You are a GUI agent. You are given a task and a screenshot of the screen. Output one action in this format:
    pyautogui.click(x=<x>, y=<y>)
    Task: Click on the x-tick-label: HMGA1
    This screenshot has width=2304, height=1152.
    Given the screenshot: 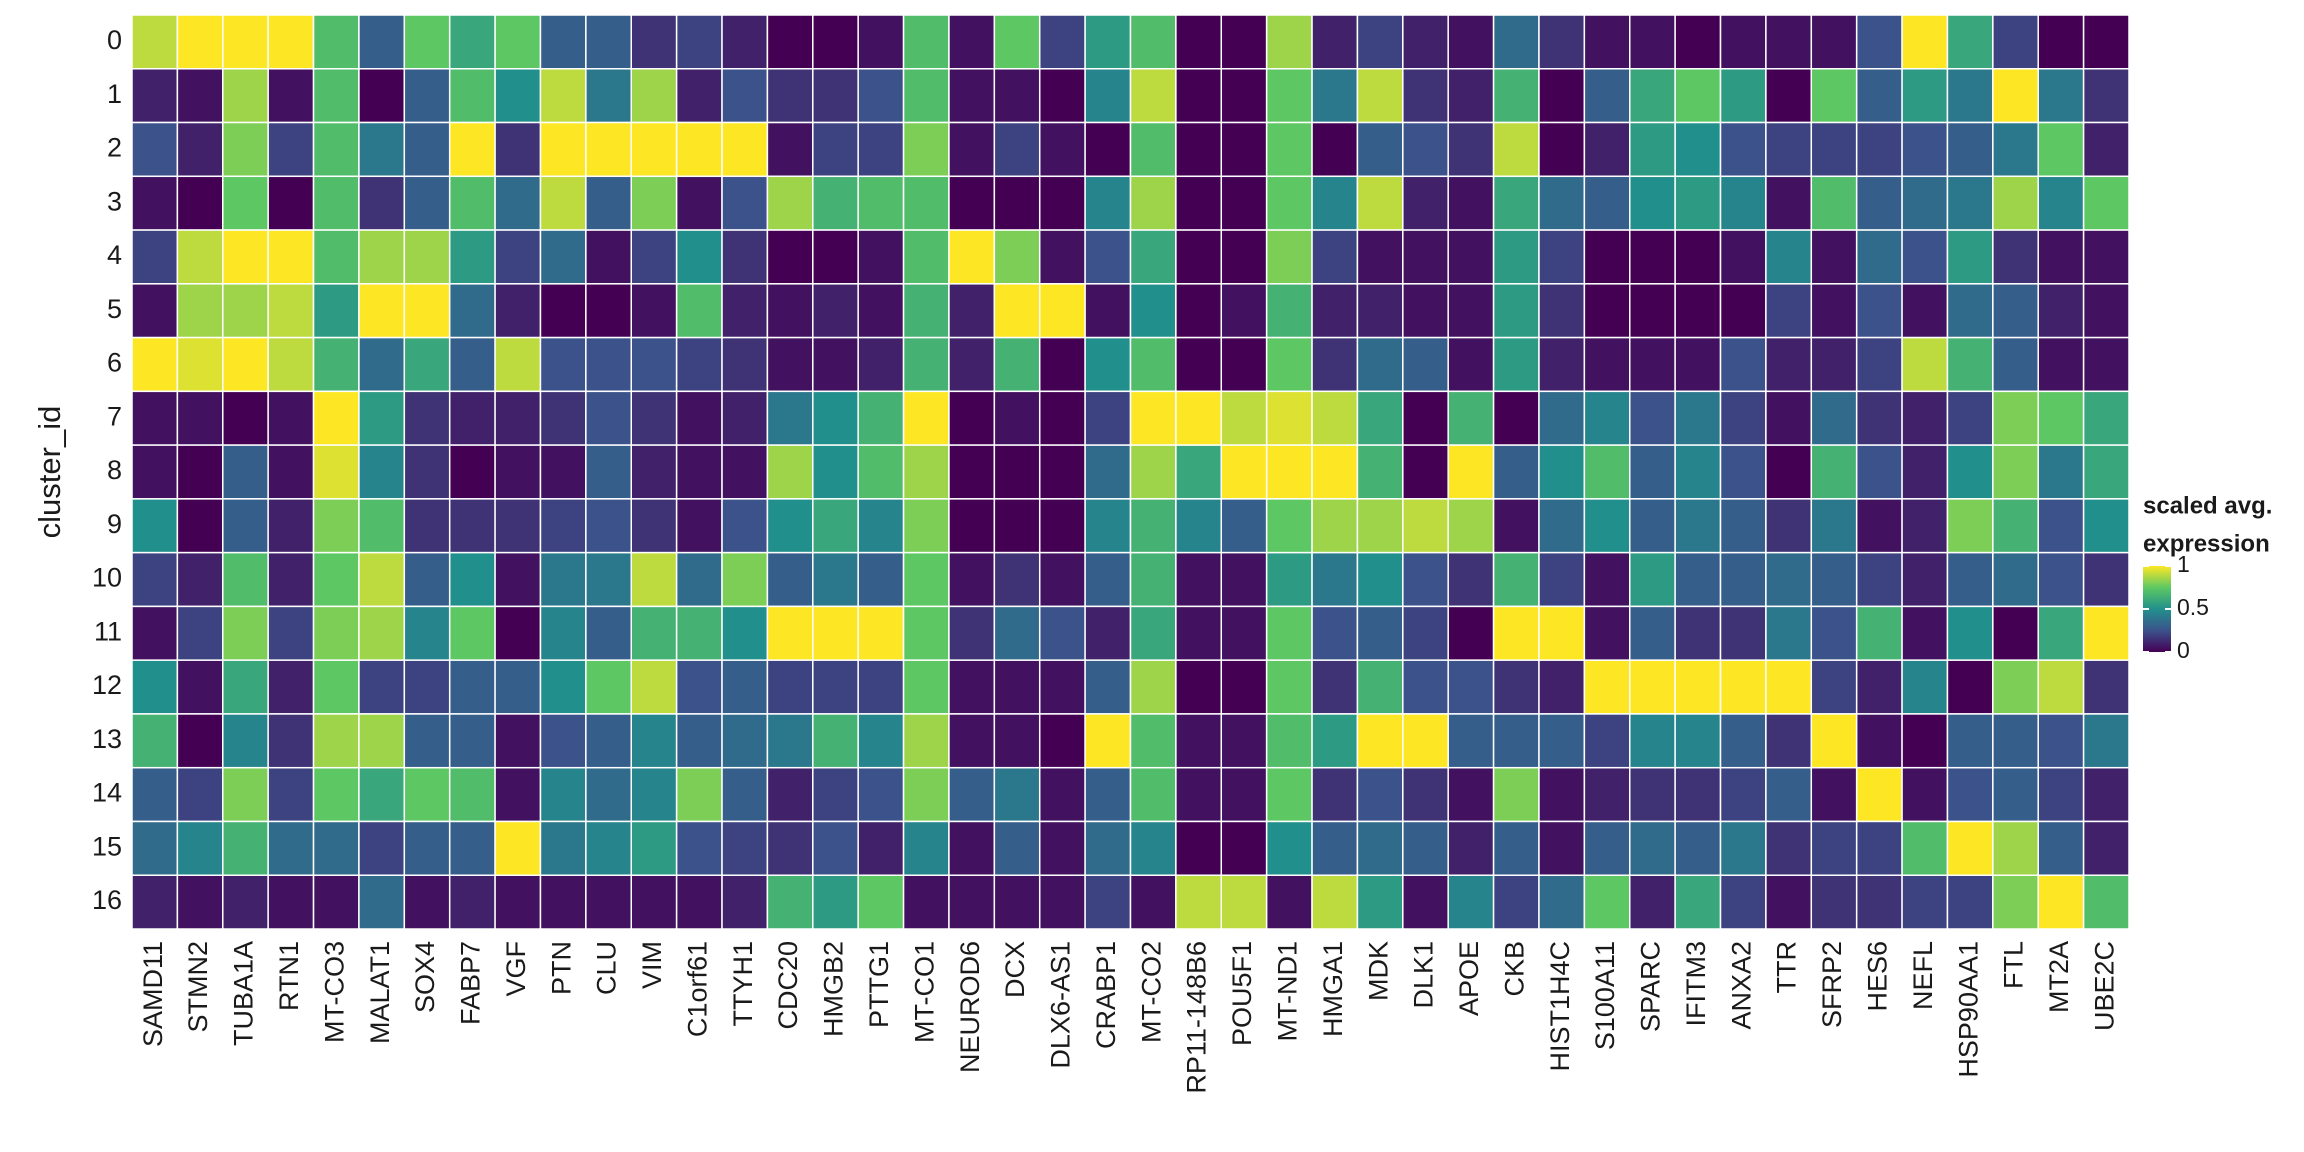 What is the action you would take?
    pyautogui.click(x=1333, y=989)
    